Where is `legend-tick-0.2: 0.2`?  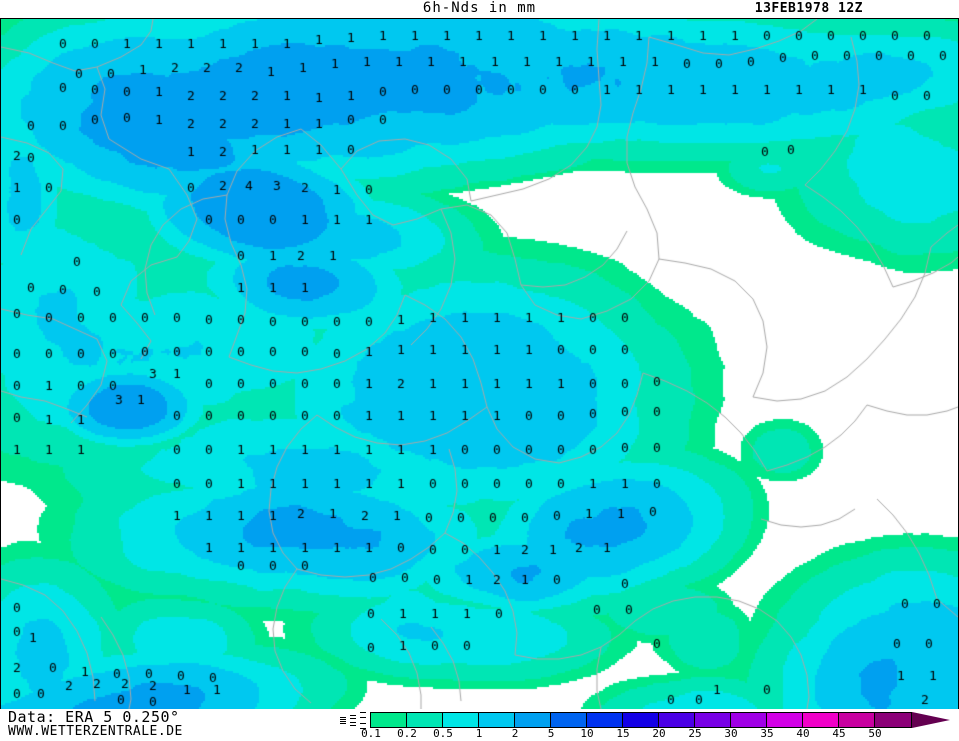 legend-tick-0.2: 0.2 is located at coordinates (407, 733).